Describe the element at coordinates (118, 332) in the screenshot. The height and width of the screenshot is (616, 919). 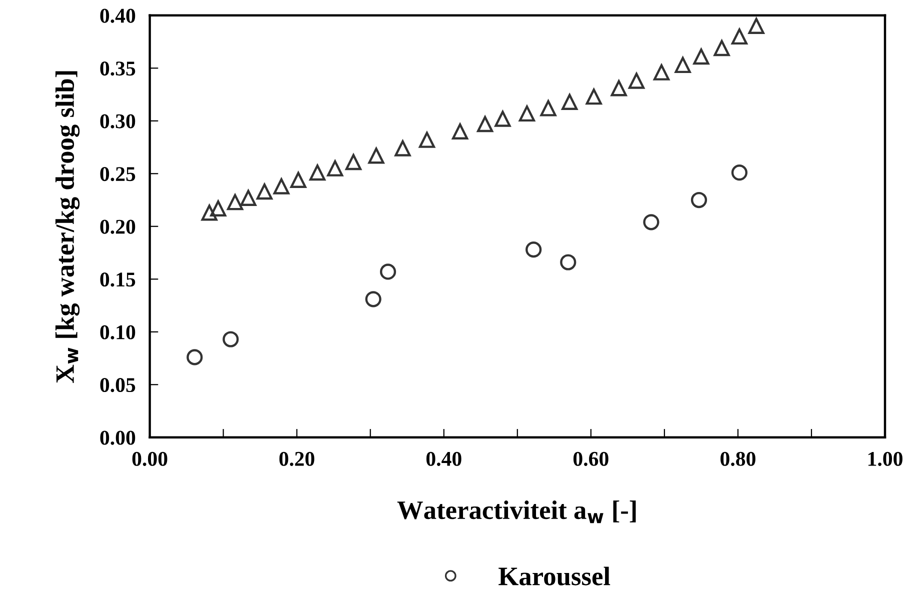
I see `y-tick-label: 0.10` at that location.